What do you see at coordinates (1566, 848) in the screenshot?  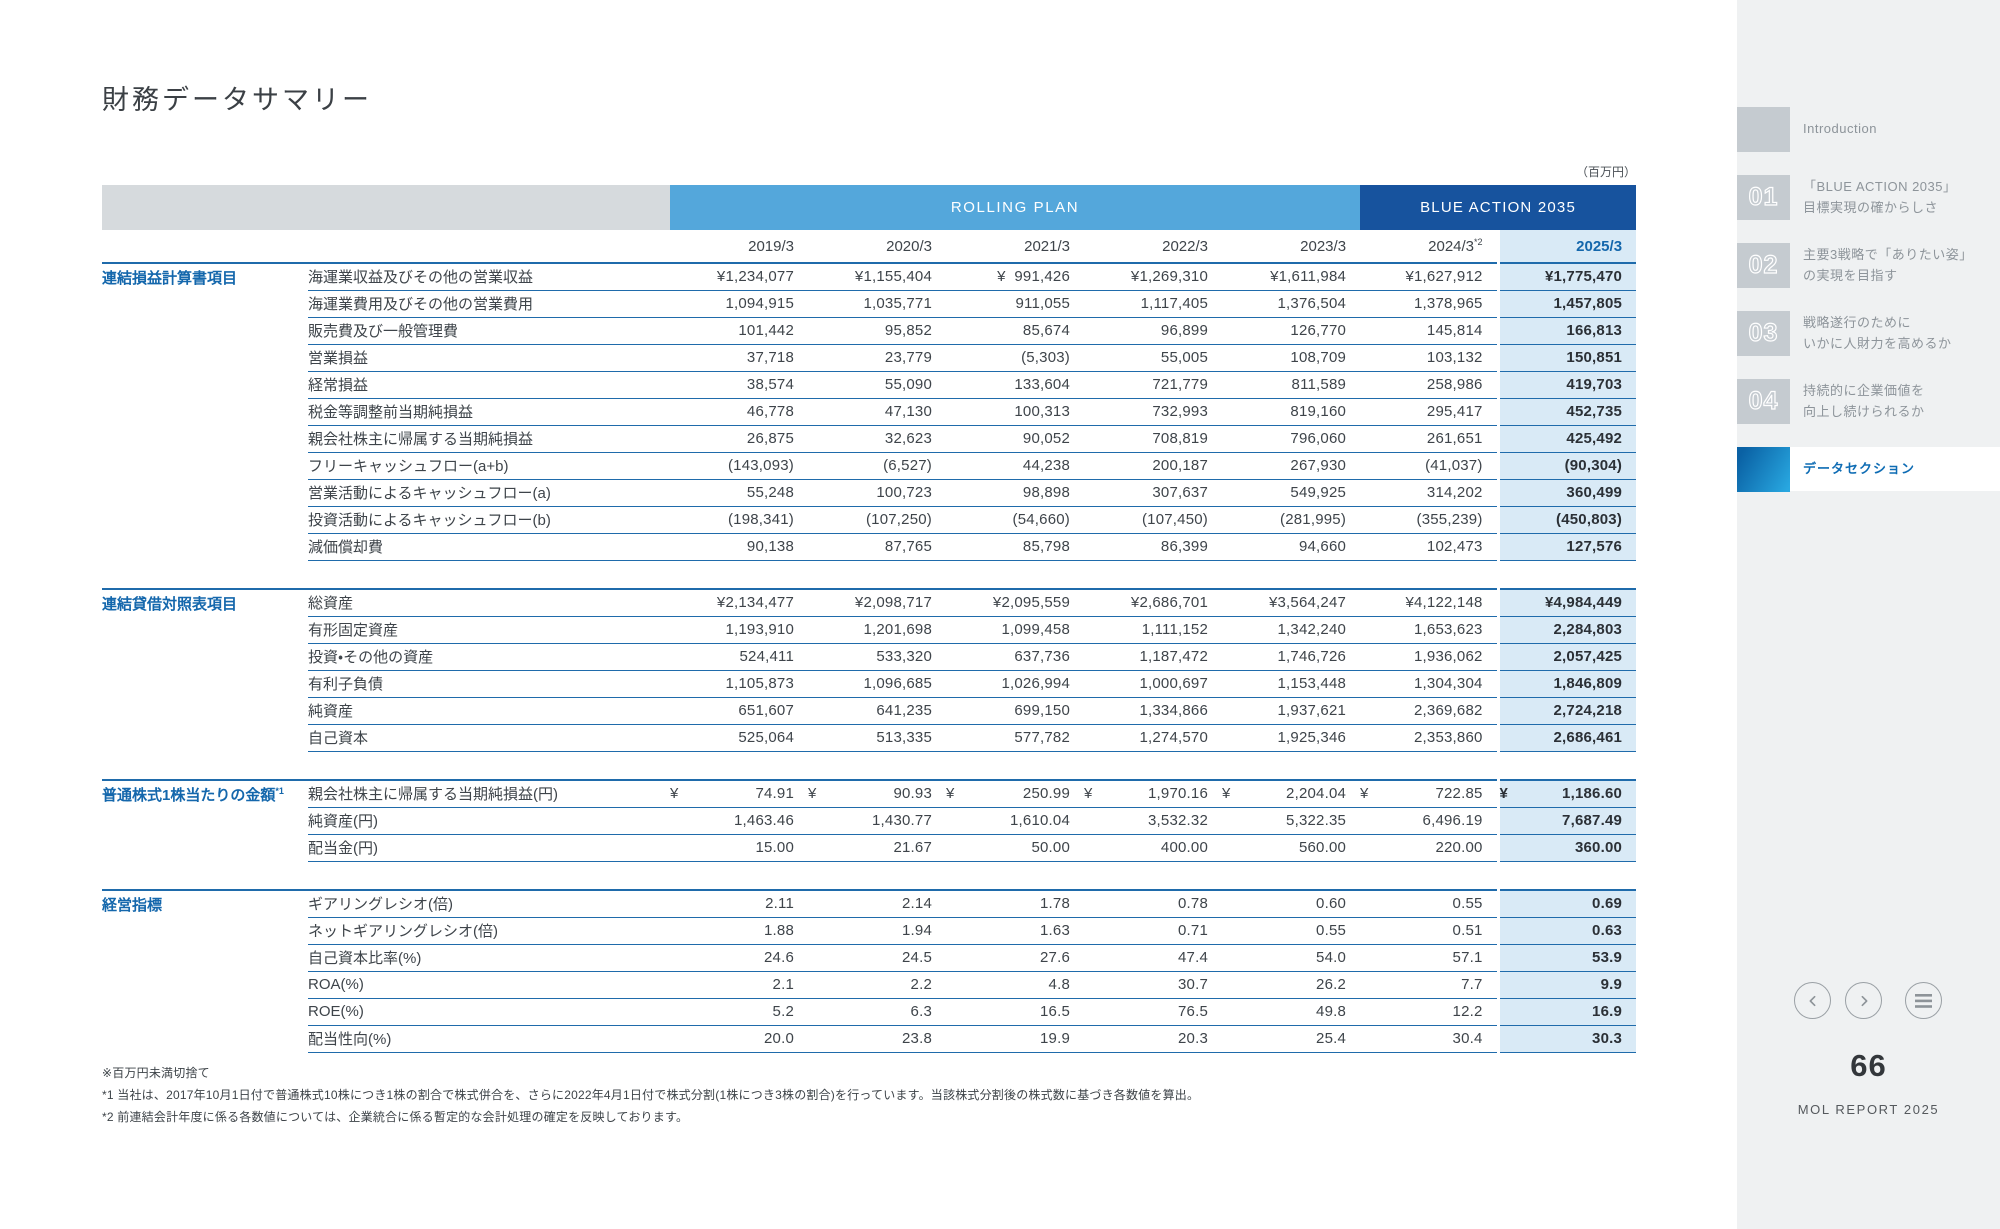 I see `table-cell: 360.00` at bounding box center [1566, 848].